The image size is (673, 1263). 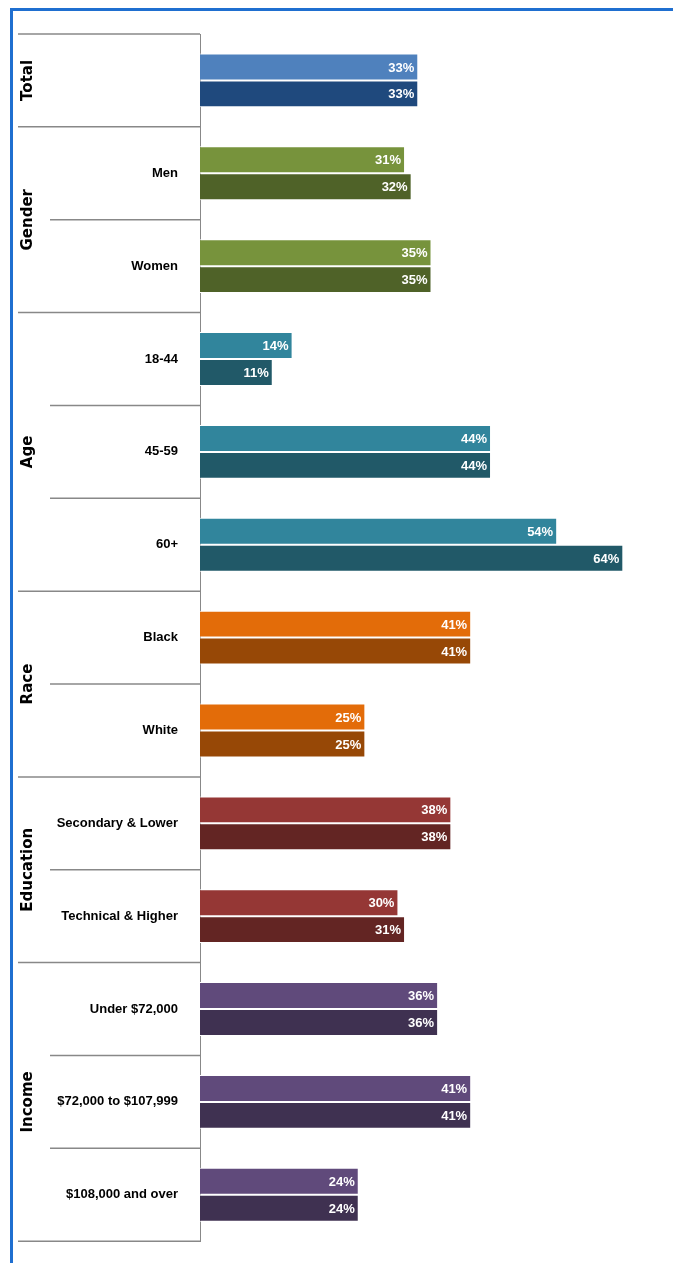 I want to click on text: Race, so click(x=26, y=684).